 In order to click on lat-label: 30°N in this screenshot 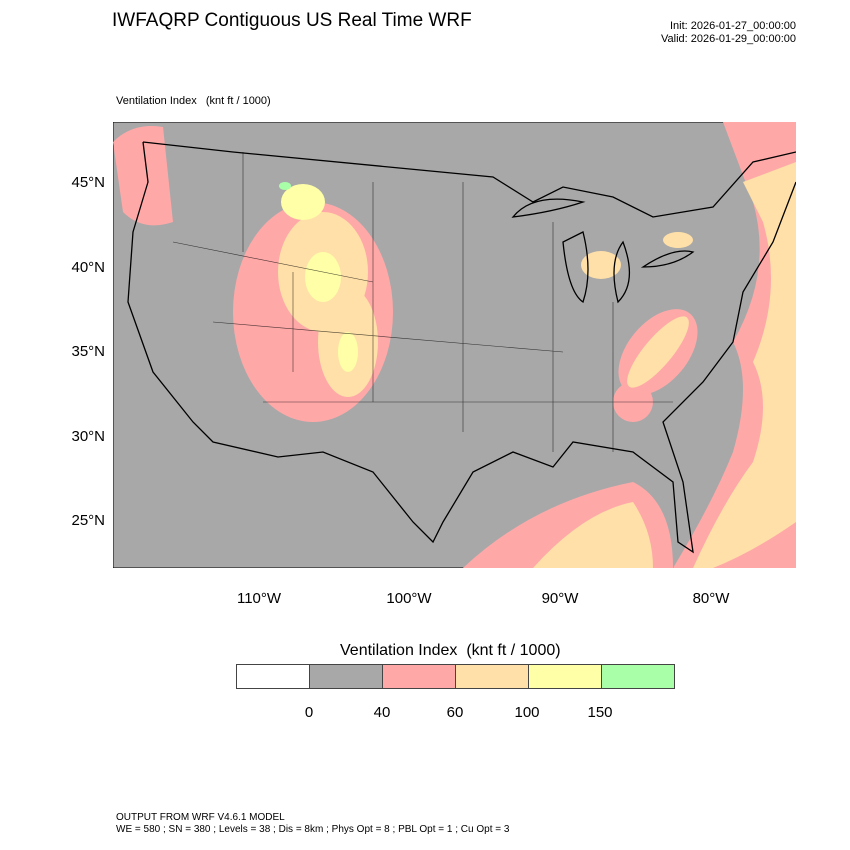, I will do `click(88, 436)`.